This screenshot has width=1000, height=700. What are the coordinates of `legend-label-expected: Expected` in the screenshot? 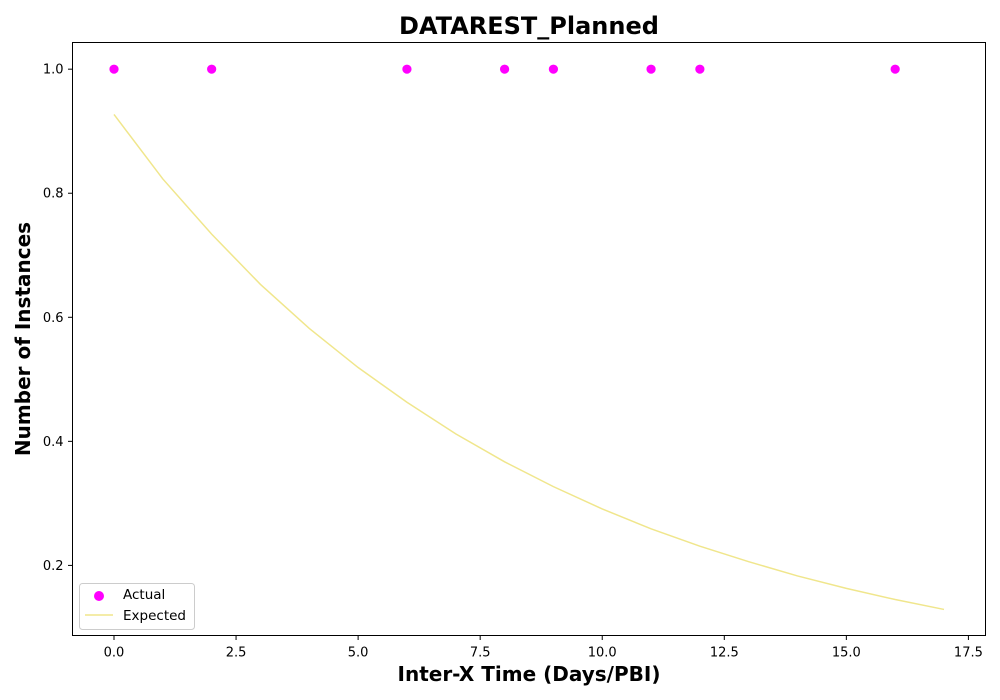 It's located at (154, 616).